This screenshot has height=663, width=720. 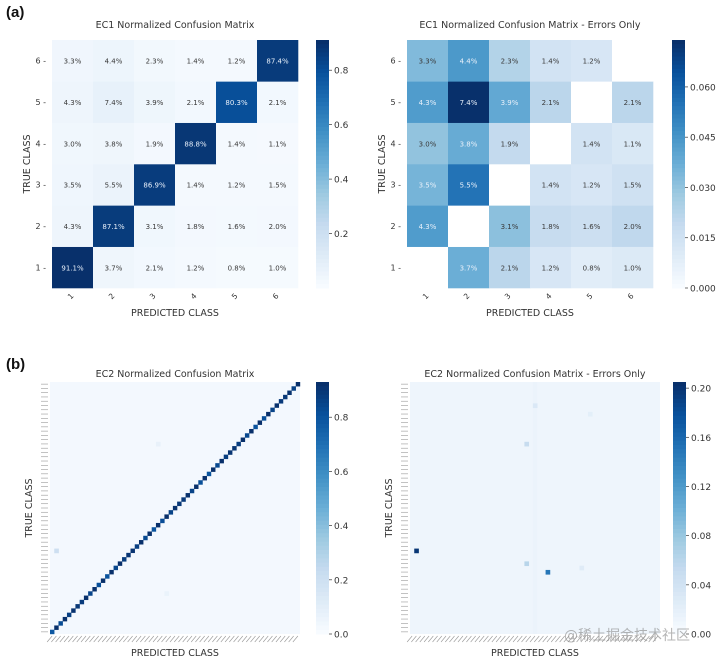 I want to click on colorbar-tick-label: 0.04, so click(x=701, y=586).